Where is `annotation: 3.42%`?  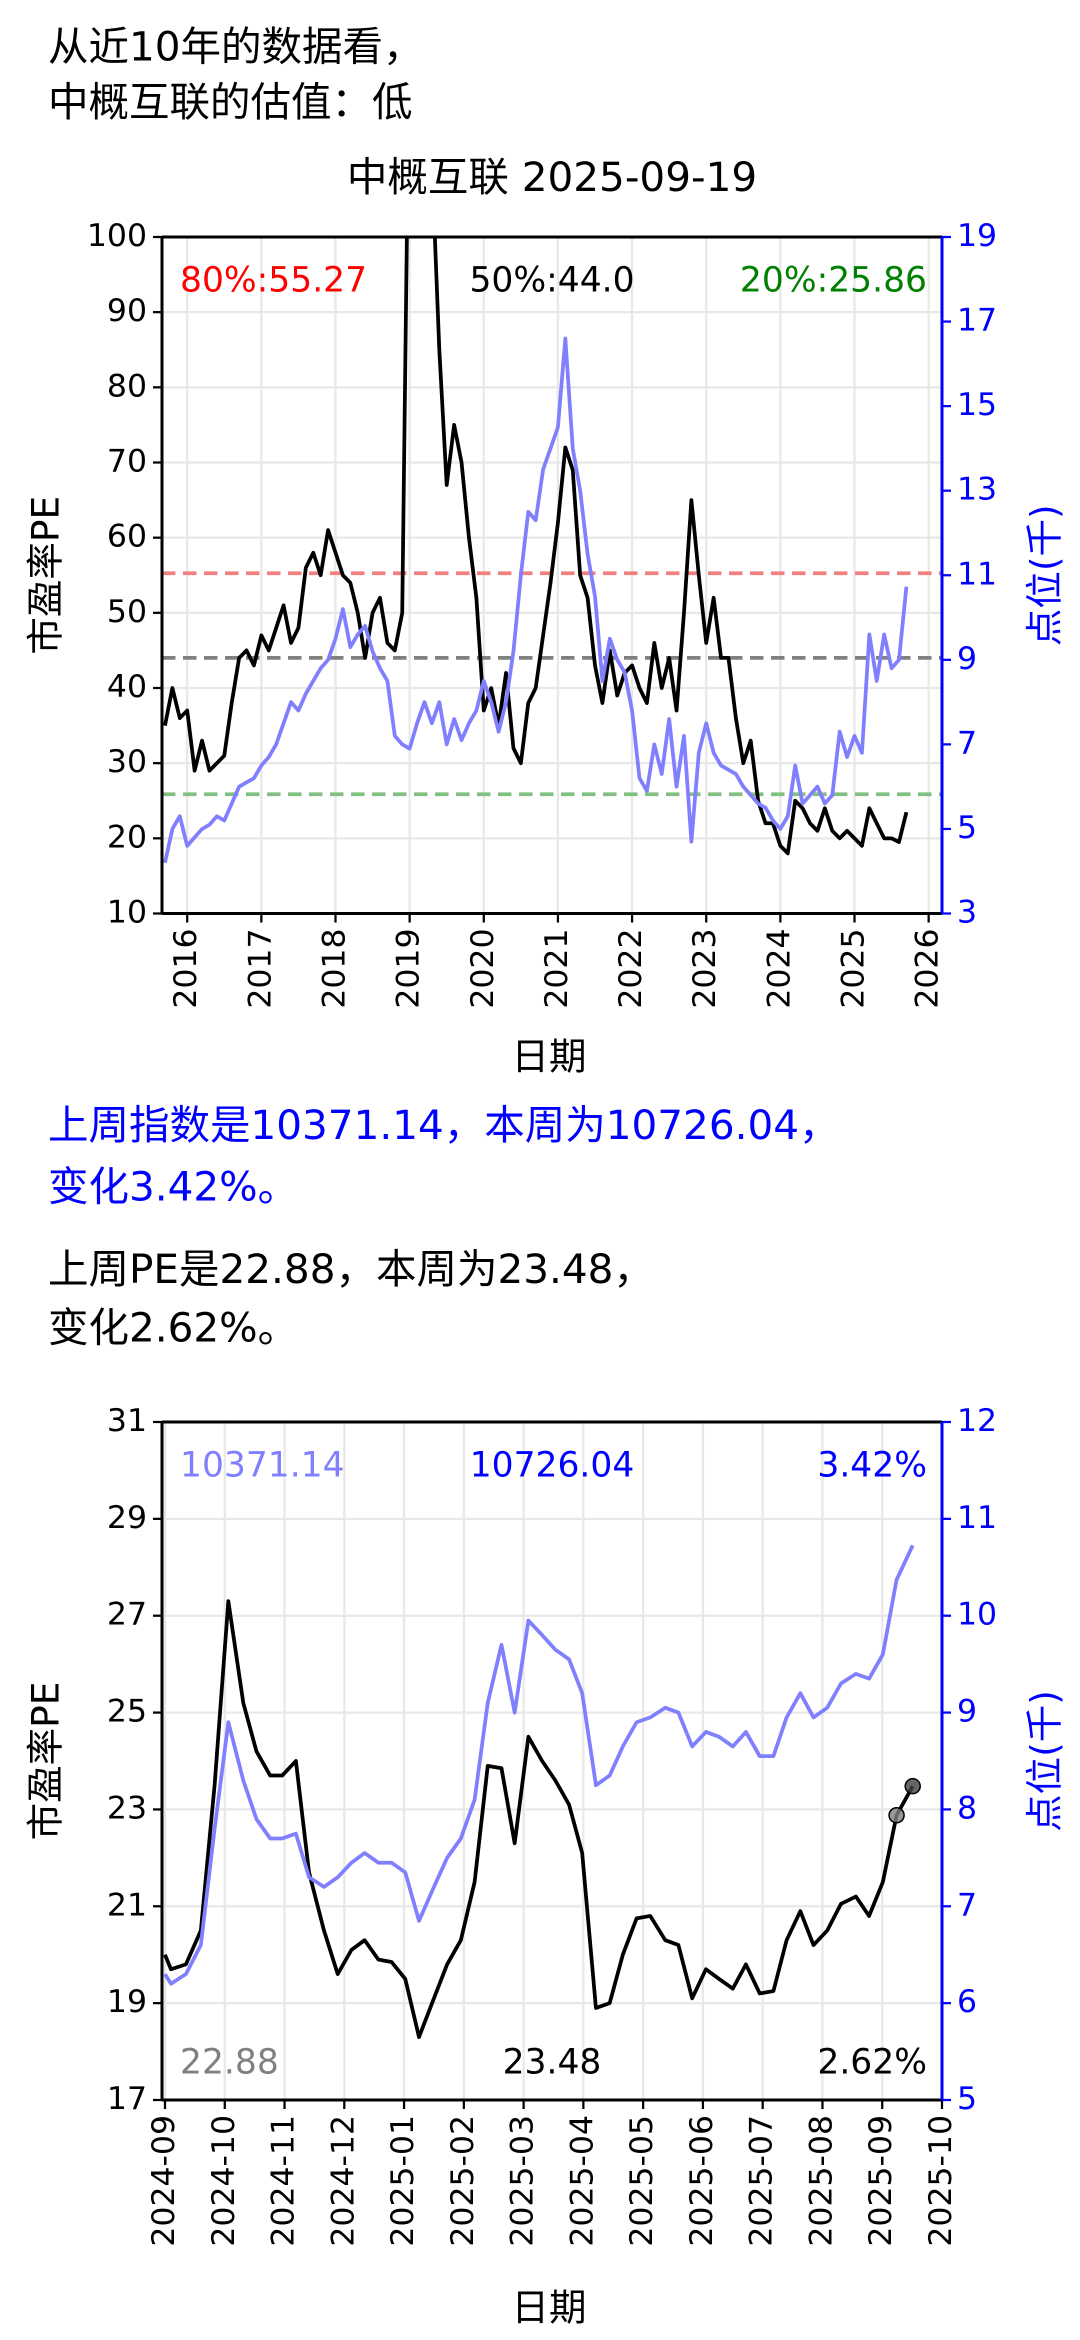
annotation: 3.42% is located at coordinates (872, 1466).